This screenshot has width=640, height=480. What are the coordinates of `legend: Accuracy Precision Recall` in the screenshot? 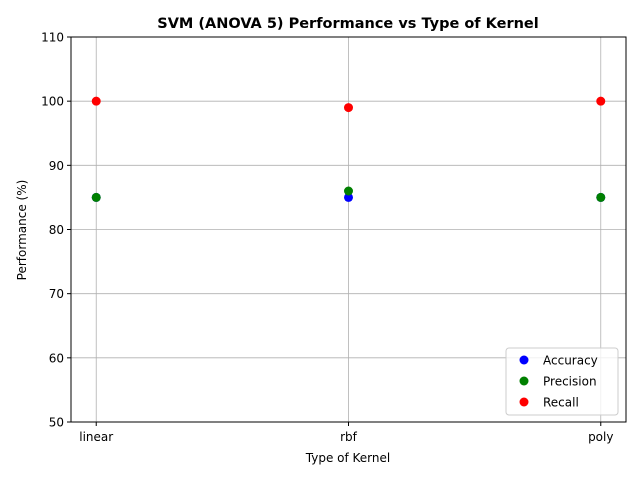 It's located at (562, 381).